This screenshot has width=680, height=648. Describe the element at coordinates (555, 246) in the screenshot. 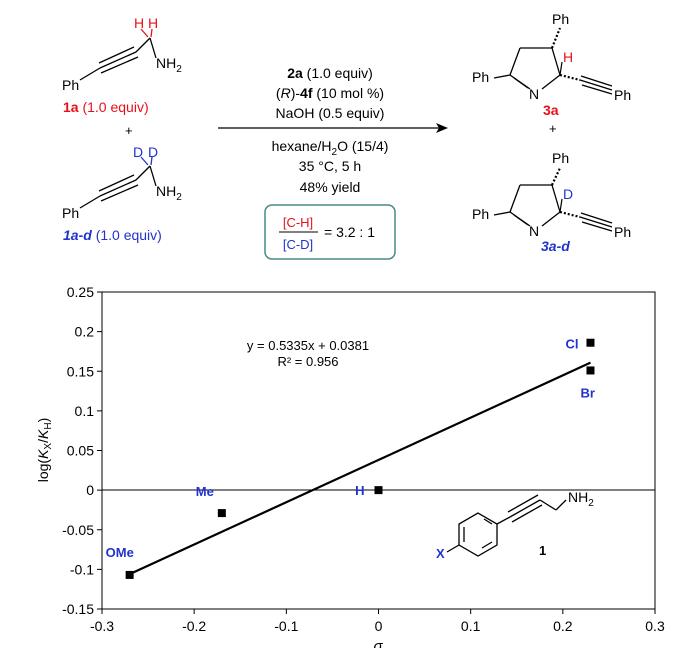

I see `compound-label-3a-d: 3a-d` at that location.